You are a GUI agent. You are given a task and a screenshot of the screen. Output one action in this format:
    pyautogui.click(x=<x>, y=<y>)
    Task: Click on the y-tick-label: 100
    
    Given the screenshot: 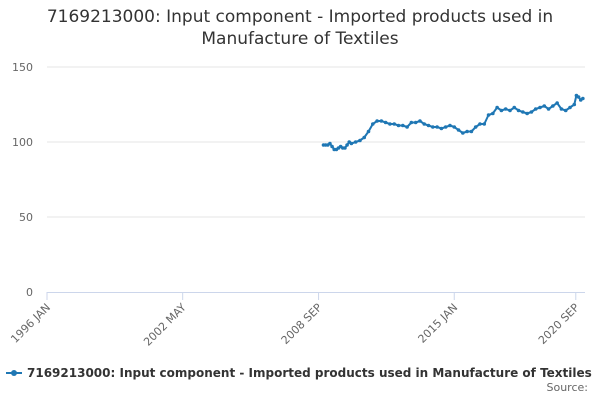 What is the action you would take?
    pyautogui.click(x=22, y=142)
    